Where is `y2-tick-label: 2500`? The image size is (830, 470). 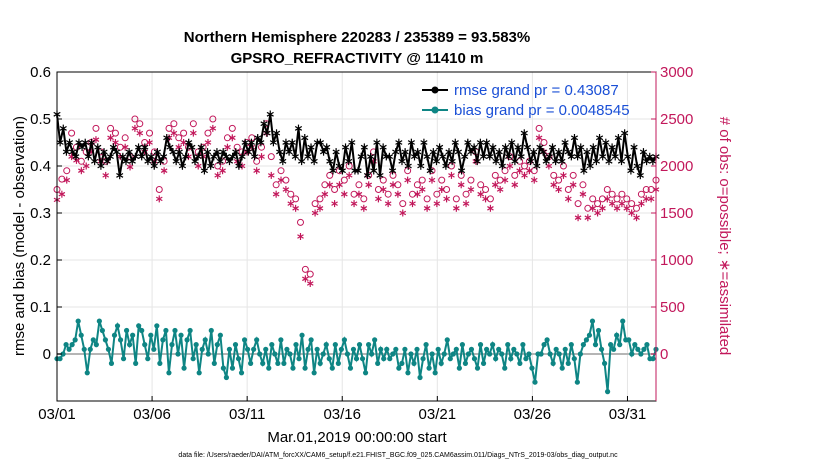
y2-tick-label: 2500 is located at coordinates (676, 119).